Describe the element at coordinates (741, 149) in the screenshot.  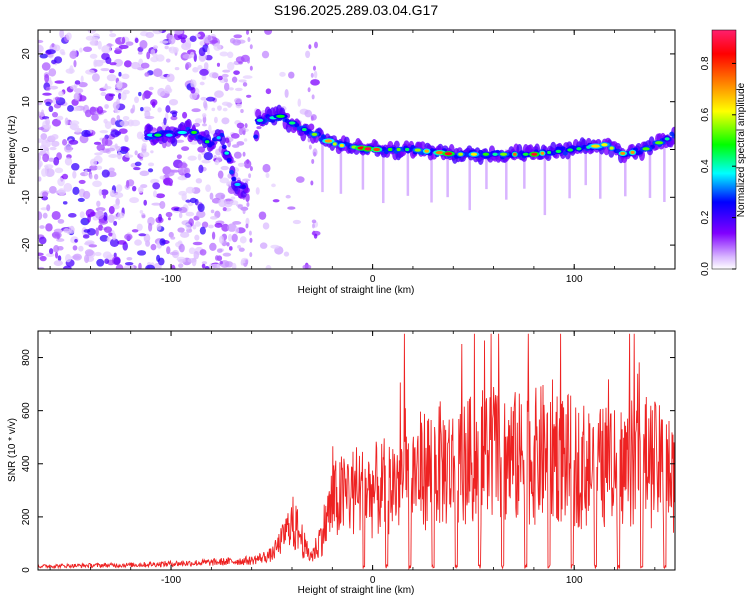
I see `colorbar-label: Normalized spectral amplitude` at that location.